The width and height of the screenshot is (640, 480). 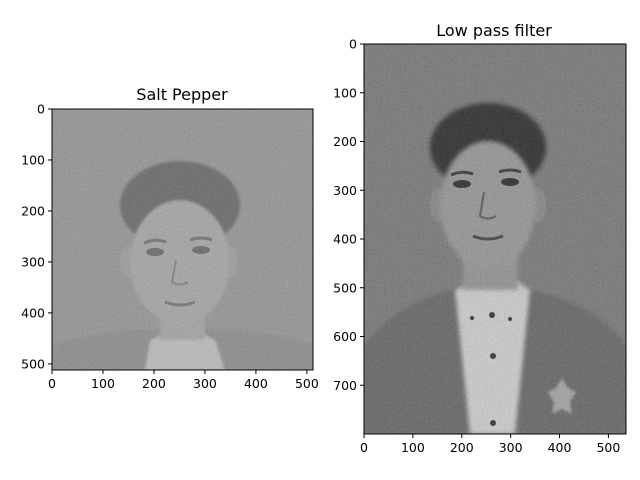 I want to click on low-pass-x-tick-label: 200, so click(x=462, y=447).